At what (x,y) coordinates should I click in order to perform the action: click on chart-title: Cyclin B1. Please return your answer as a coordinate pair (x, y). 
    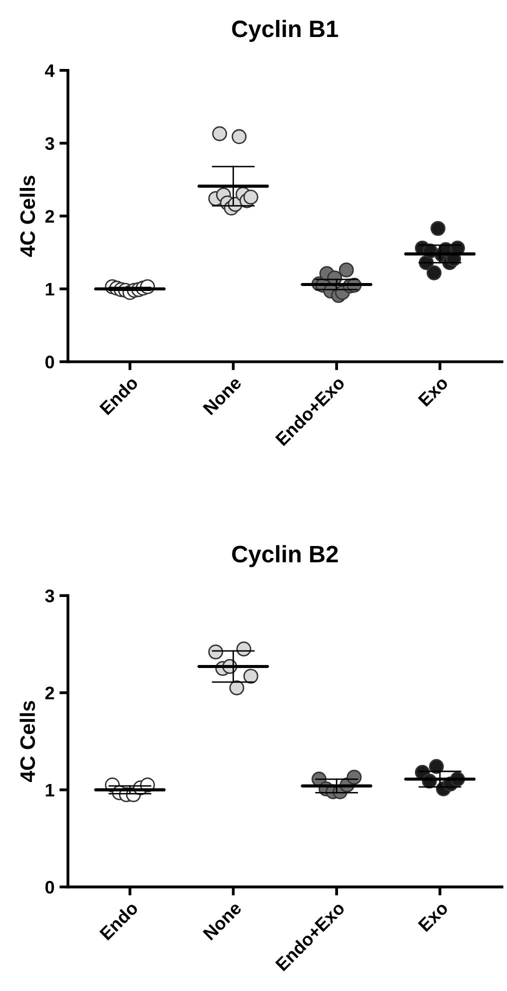
    Looking at the image, I should click on (285, 31).